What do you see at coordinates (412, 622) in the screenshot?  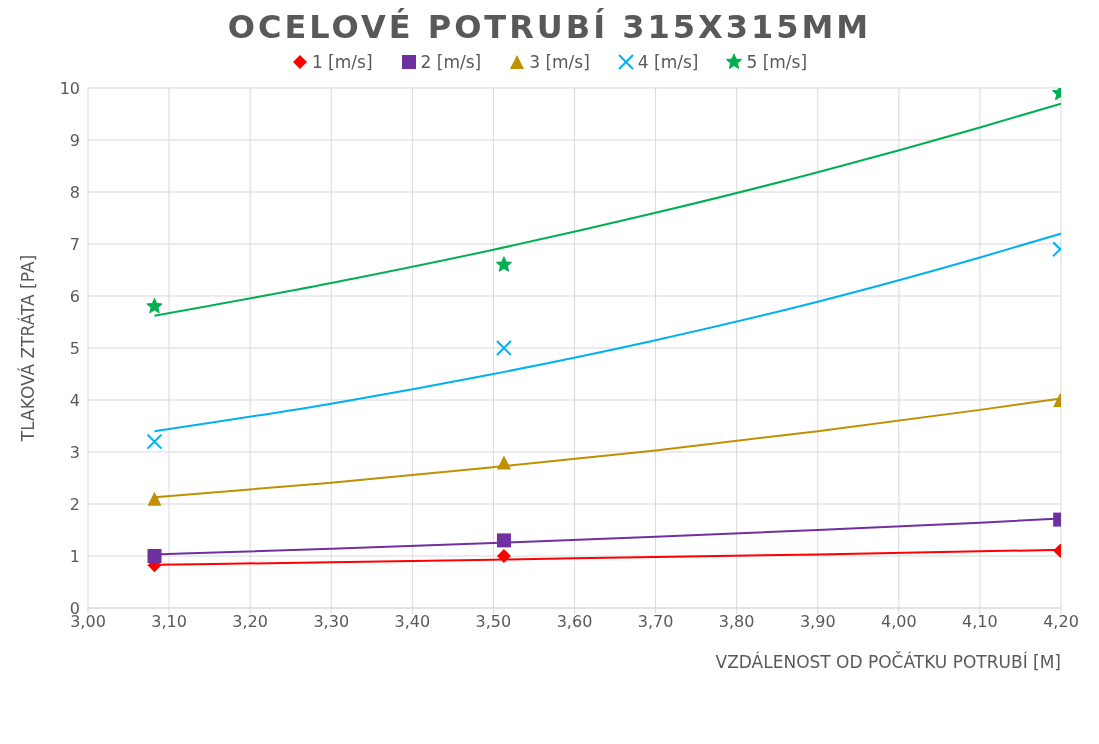 I see `x-tick-label: 3,40` at bounding box center [412, 622].